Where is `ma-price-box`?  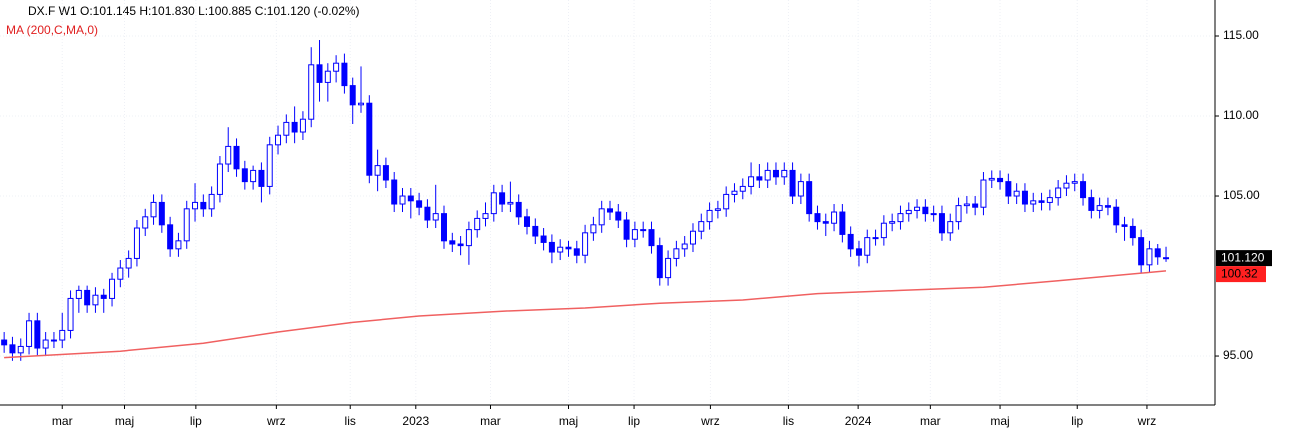 ma-price-box is located at coordinates (1241, 274).